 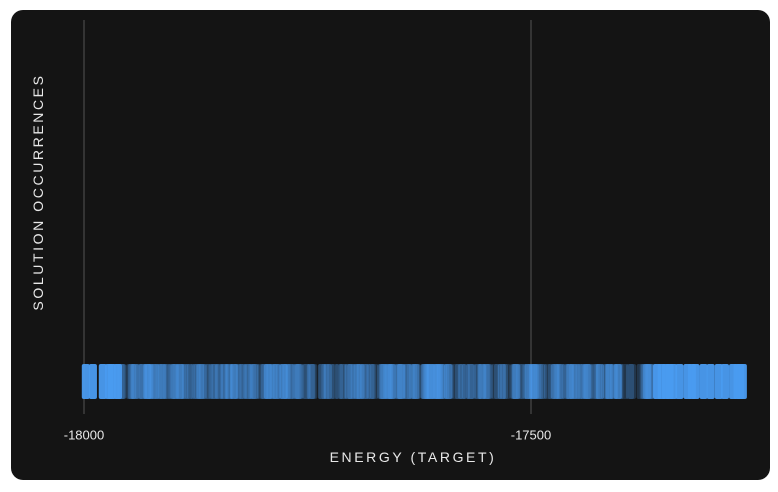 I want to click on x-tick-label: -18000, so click(x=84, y=434).